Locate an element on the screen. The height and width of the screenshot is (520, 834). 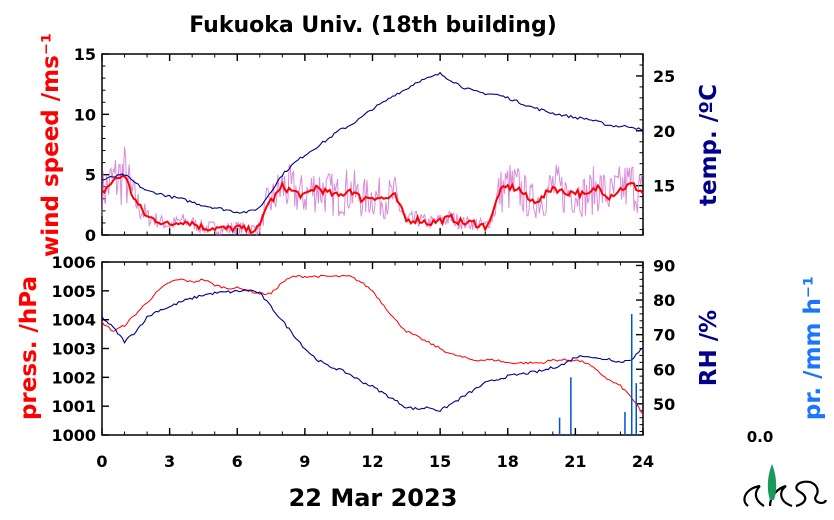
pressure-axis-label: press. /hPa is located at coordinates (29, 348).